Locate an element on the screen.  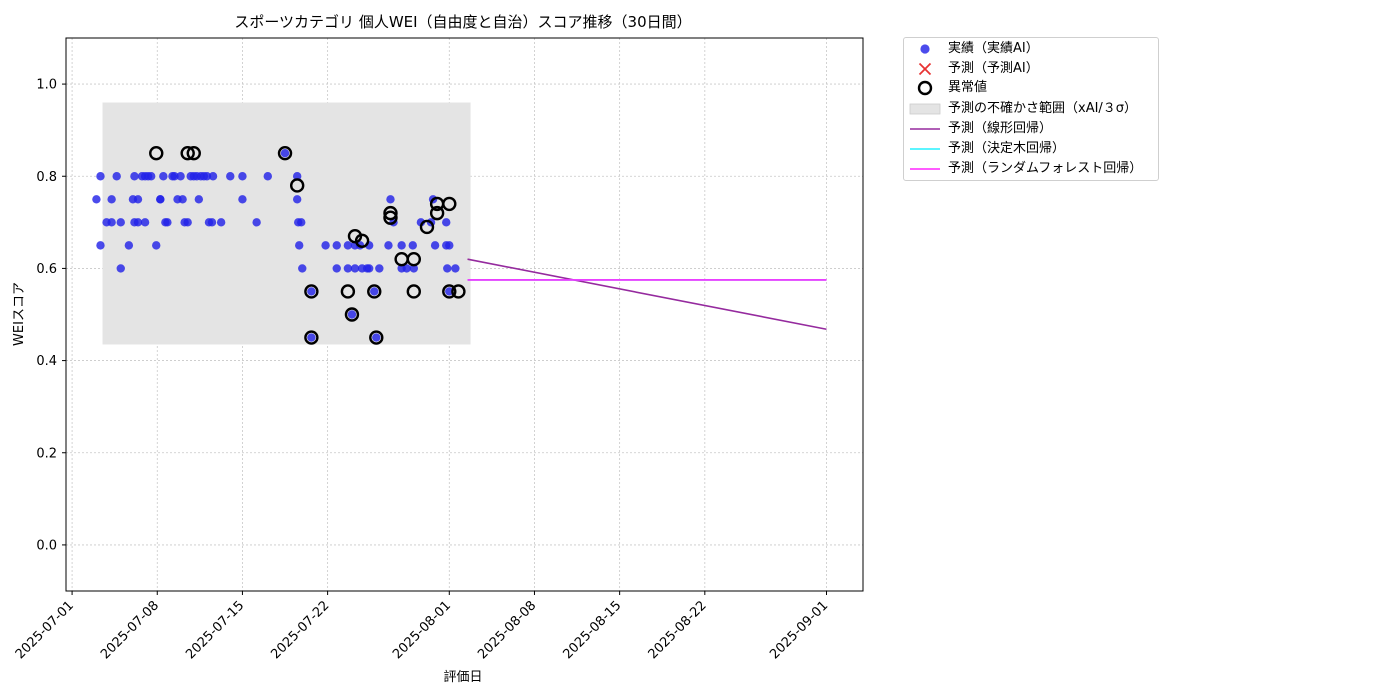
magenta-line-icon is located at coordinates (925, 169).